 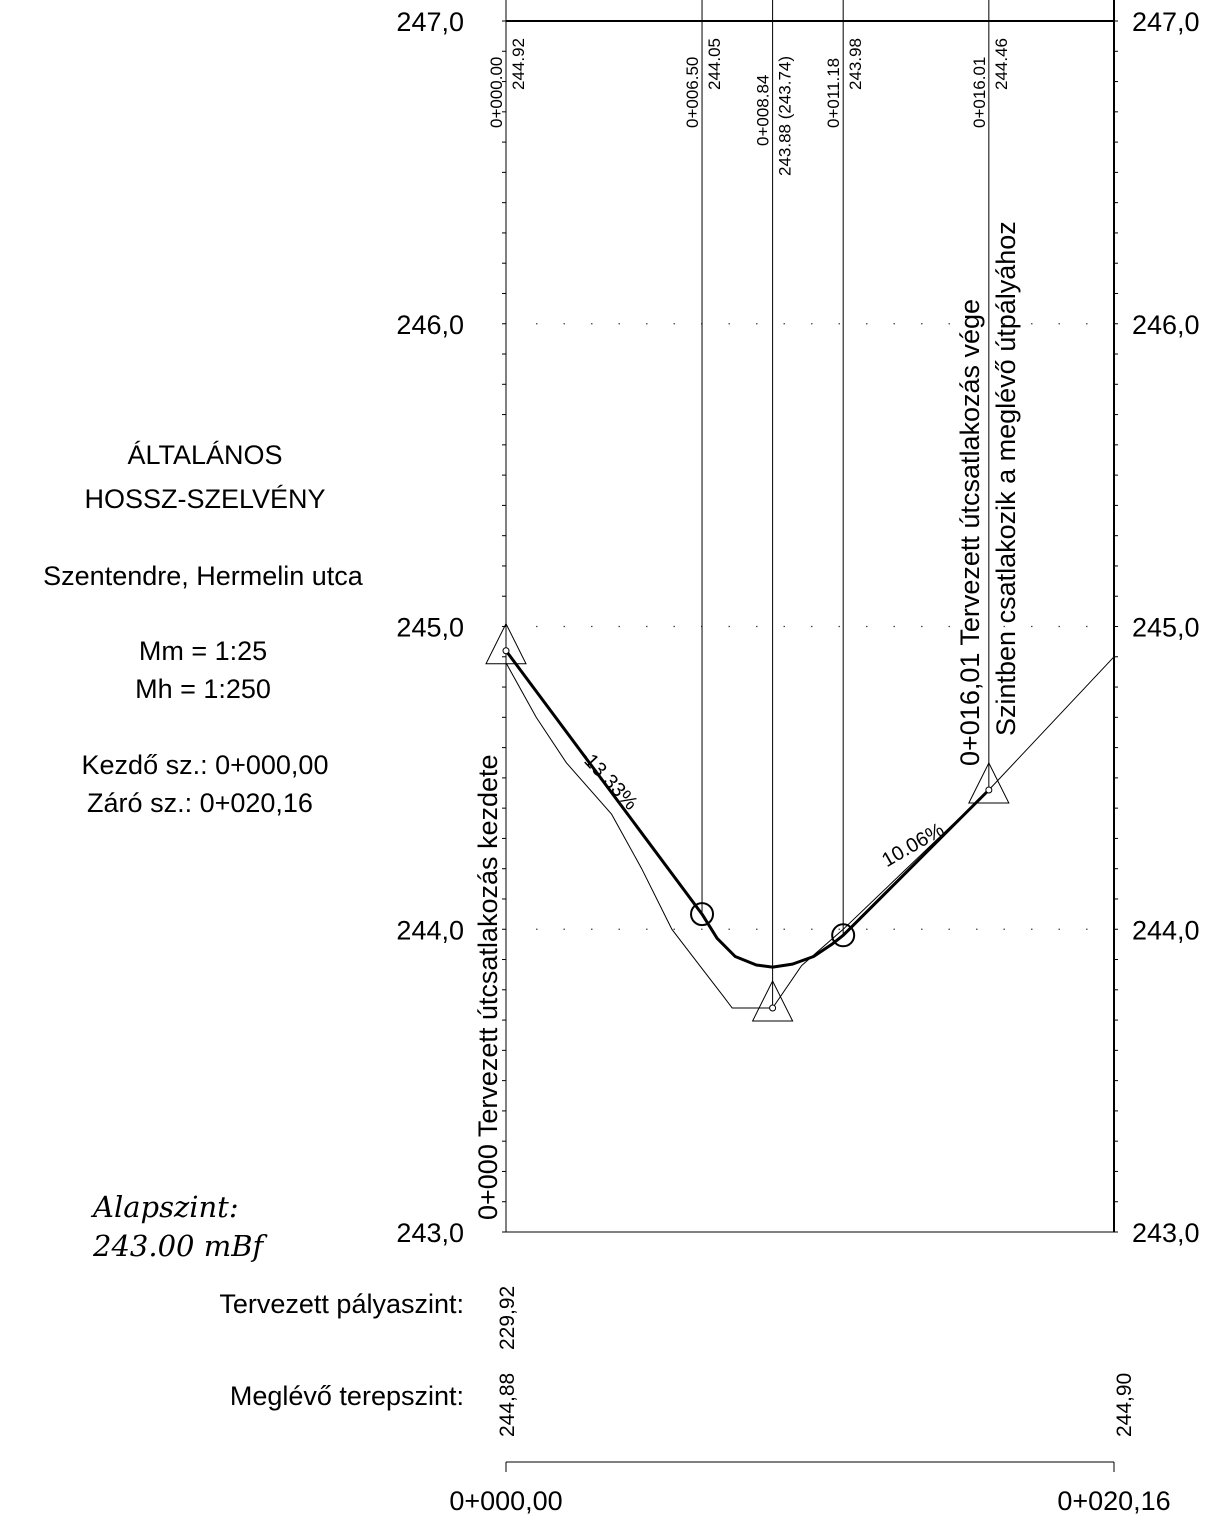 What do you see at coordinates (763, 110) in the screenshot?
I see `station-chainage-label: 0+008.84` at bounding box center [763, 110].